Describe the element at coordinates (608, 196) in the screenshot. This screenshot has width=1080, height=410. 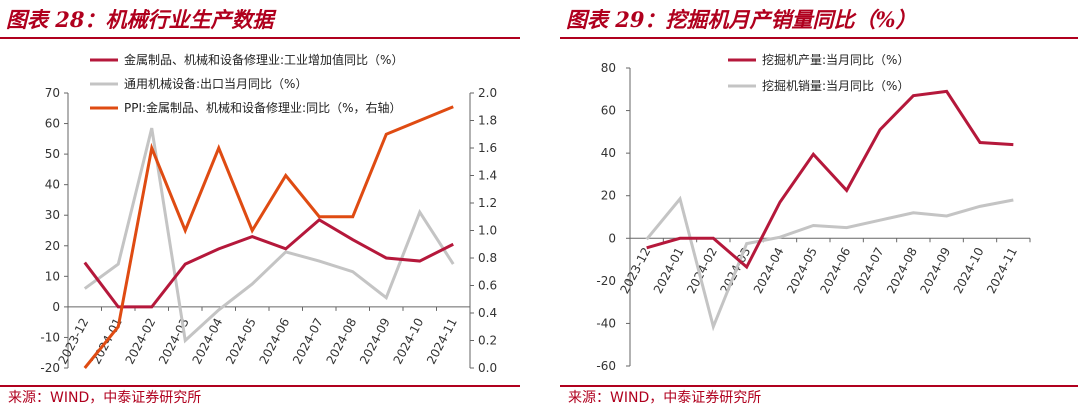
I see `y-tick-label: 20` at that location.